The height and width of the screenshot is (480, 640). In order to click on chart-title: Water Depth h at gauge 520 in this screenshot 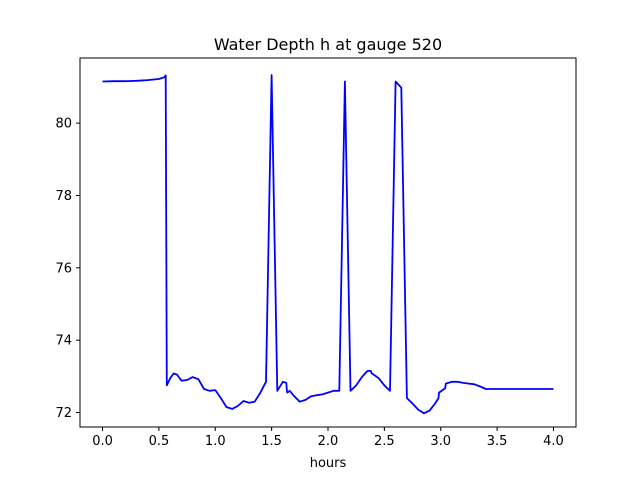, I will do `click(328, 44)`.